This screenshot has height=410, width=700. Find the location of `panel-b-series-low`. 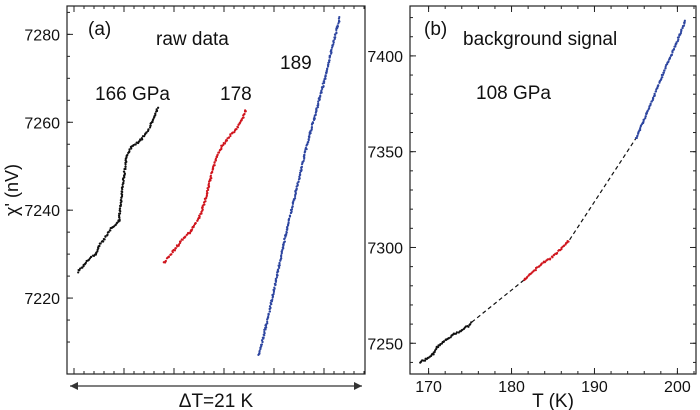

panel-b-series-low is located at coordinates (446, 342).